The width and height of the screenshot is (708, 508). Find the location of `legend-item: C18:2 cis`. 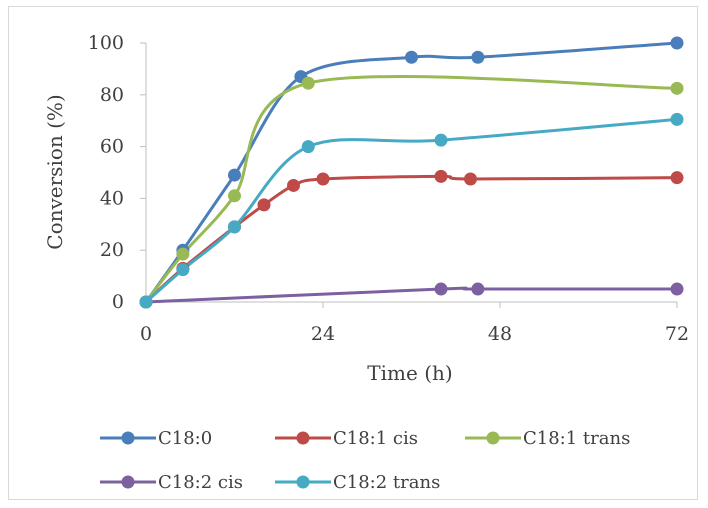

legend-item: C18:2 cis is located at coordinates (171, 482).